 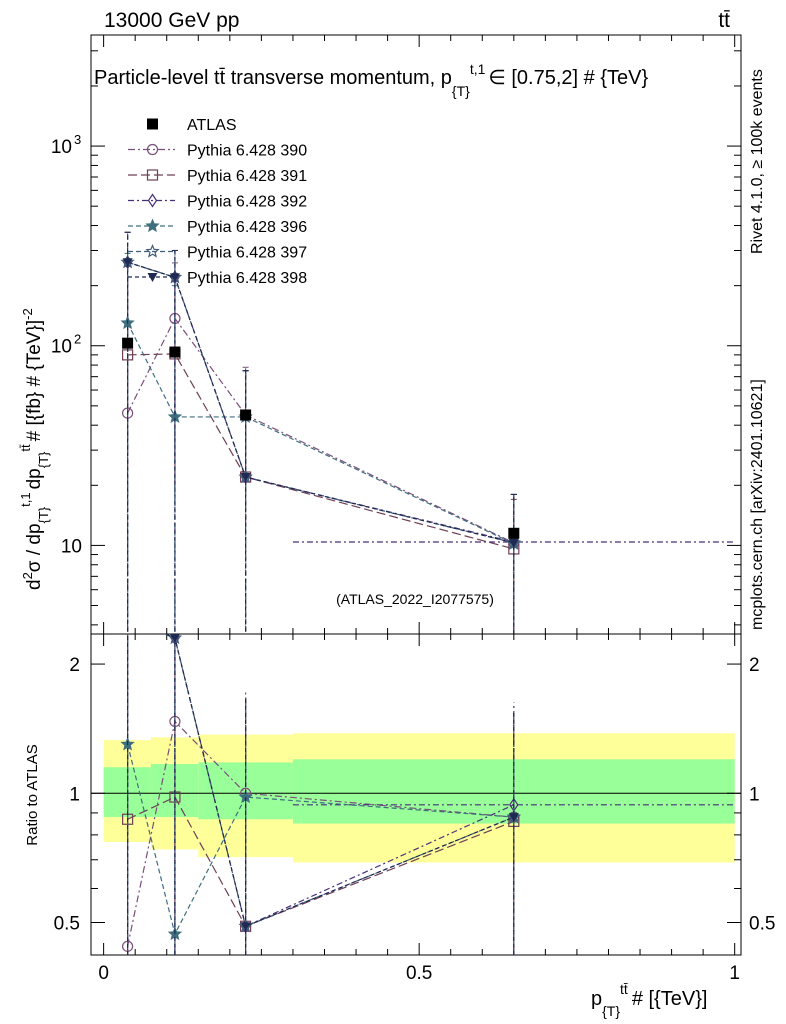 I want to click on legend-series-6-marker, so click(x=152, y=277).